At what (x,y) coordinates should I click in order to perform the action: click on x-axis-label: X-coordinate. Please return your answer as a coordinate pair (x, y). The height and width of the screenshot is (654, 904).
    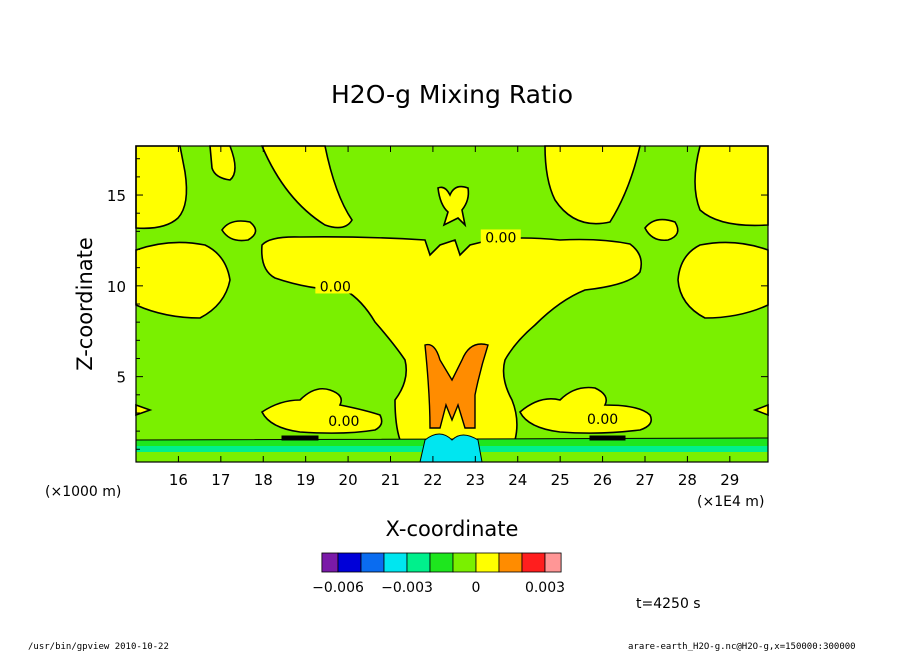
    Looking at the image, I should click on (452, 529).